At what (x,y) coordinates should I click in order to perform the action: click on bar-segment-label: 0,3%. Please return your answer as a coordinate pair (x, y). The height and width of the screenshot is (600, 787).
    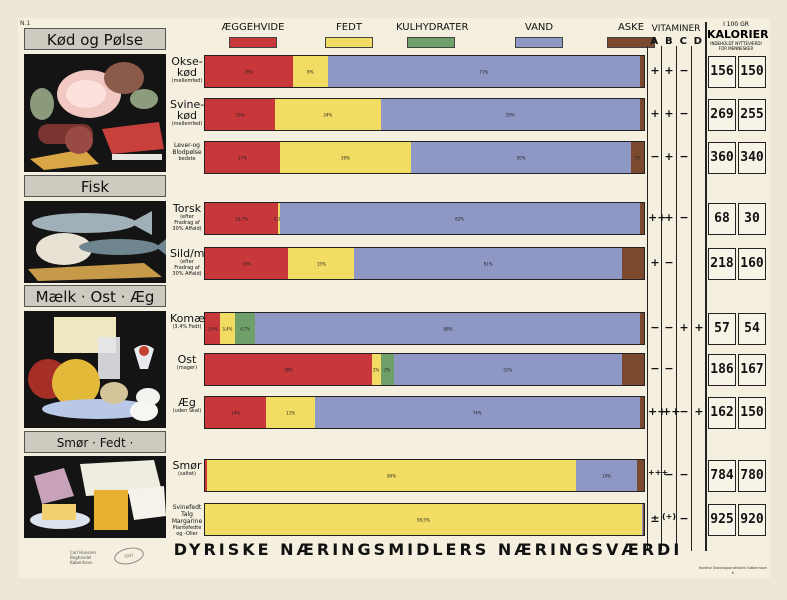
    Looking at the image, I should click on (279, 218).